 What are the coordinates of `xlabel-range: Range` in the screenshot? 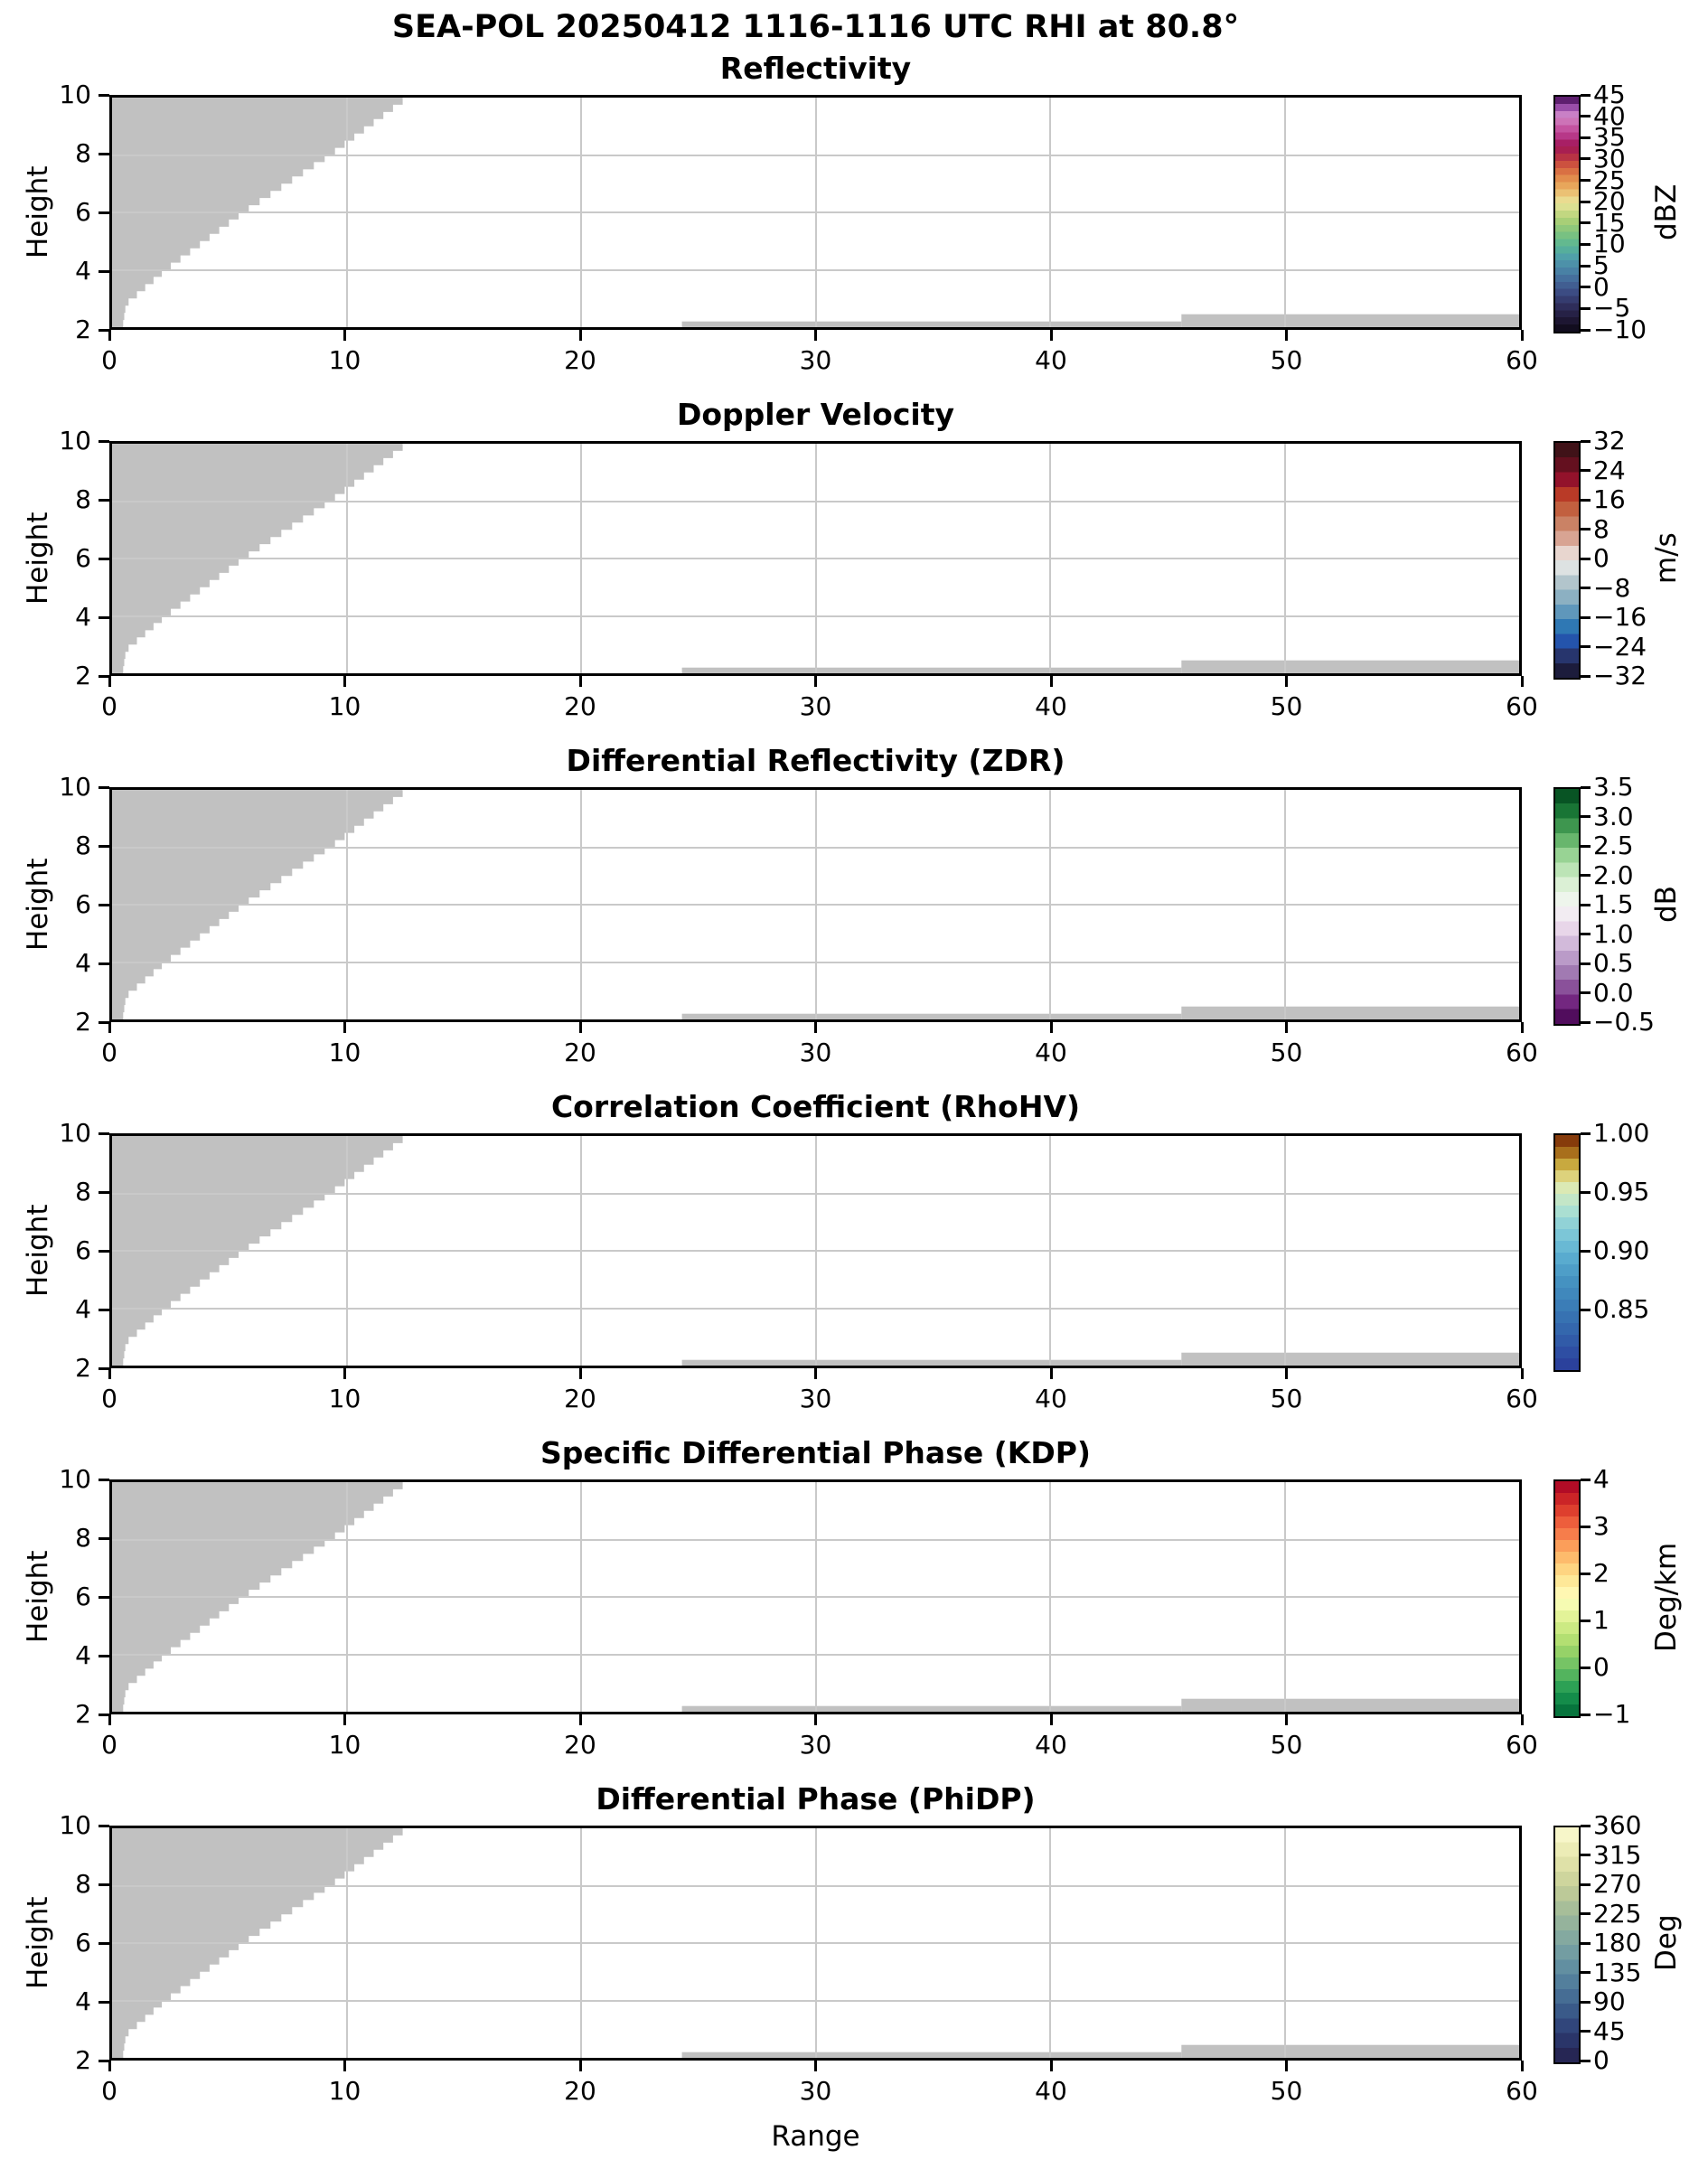 It's located at (815, 2136).